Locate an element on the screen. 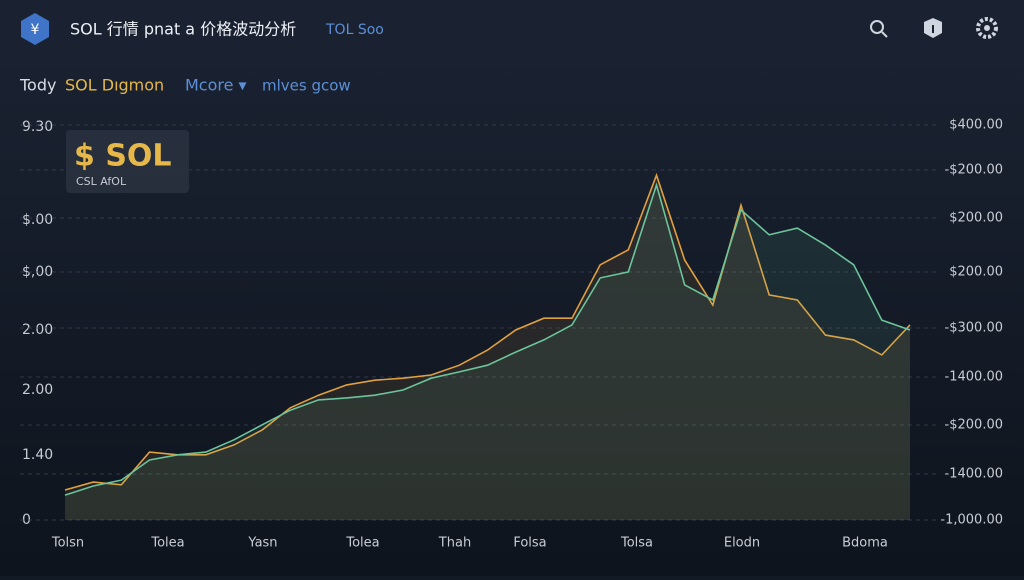  logo is located at coordinates (35, 29).